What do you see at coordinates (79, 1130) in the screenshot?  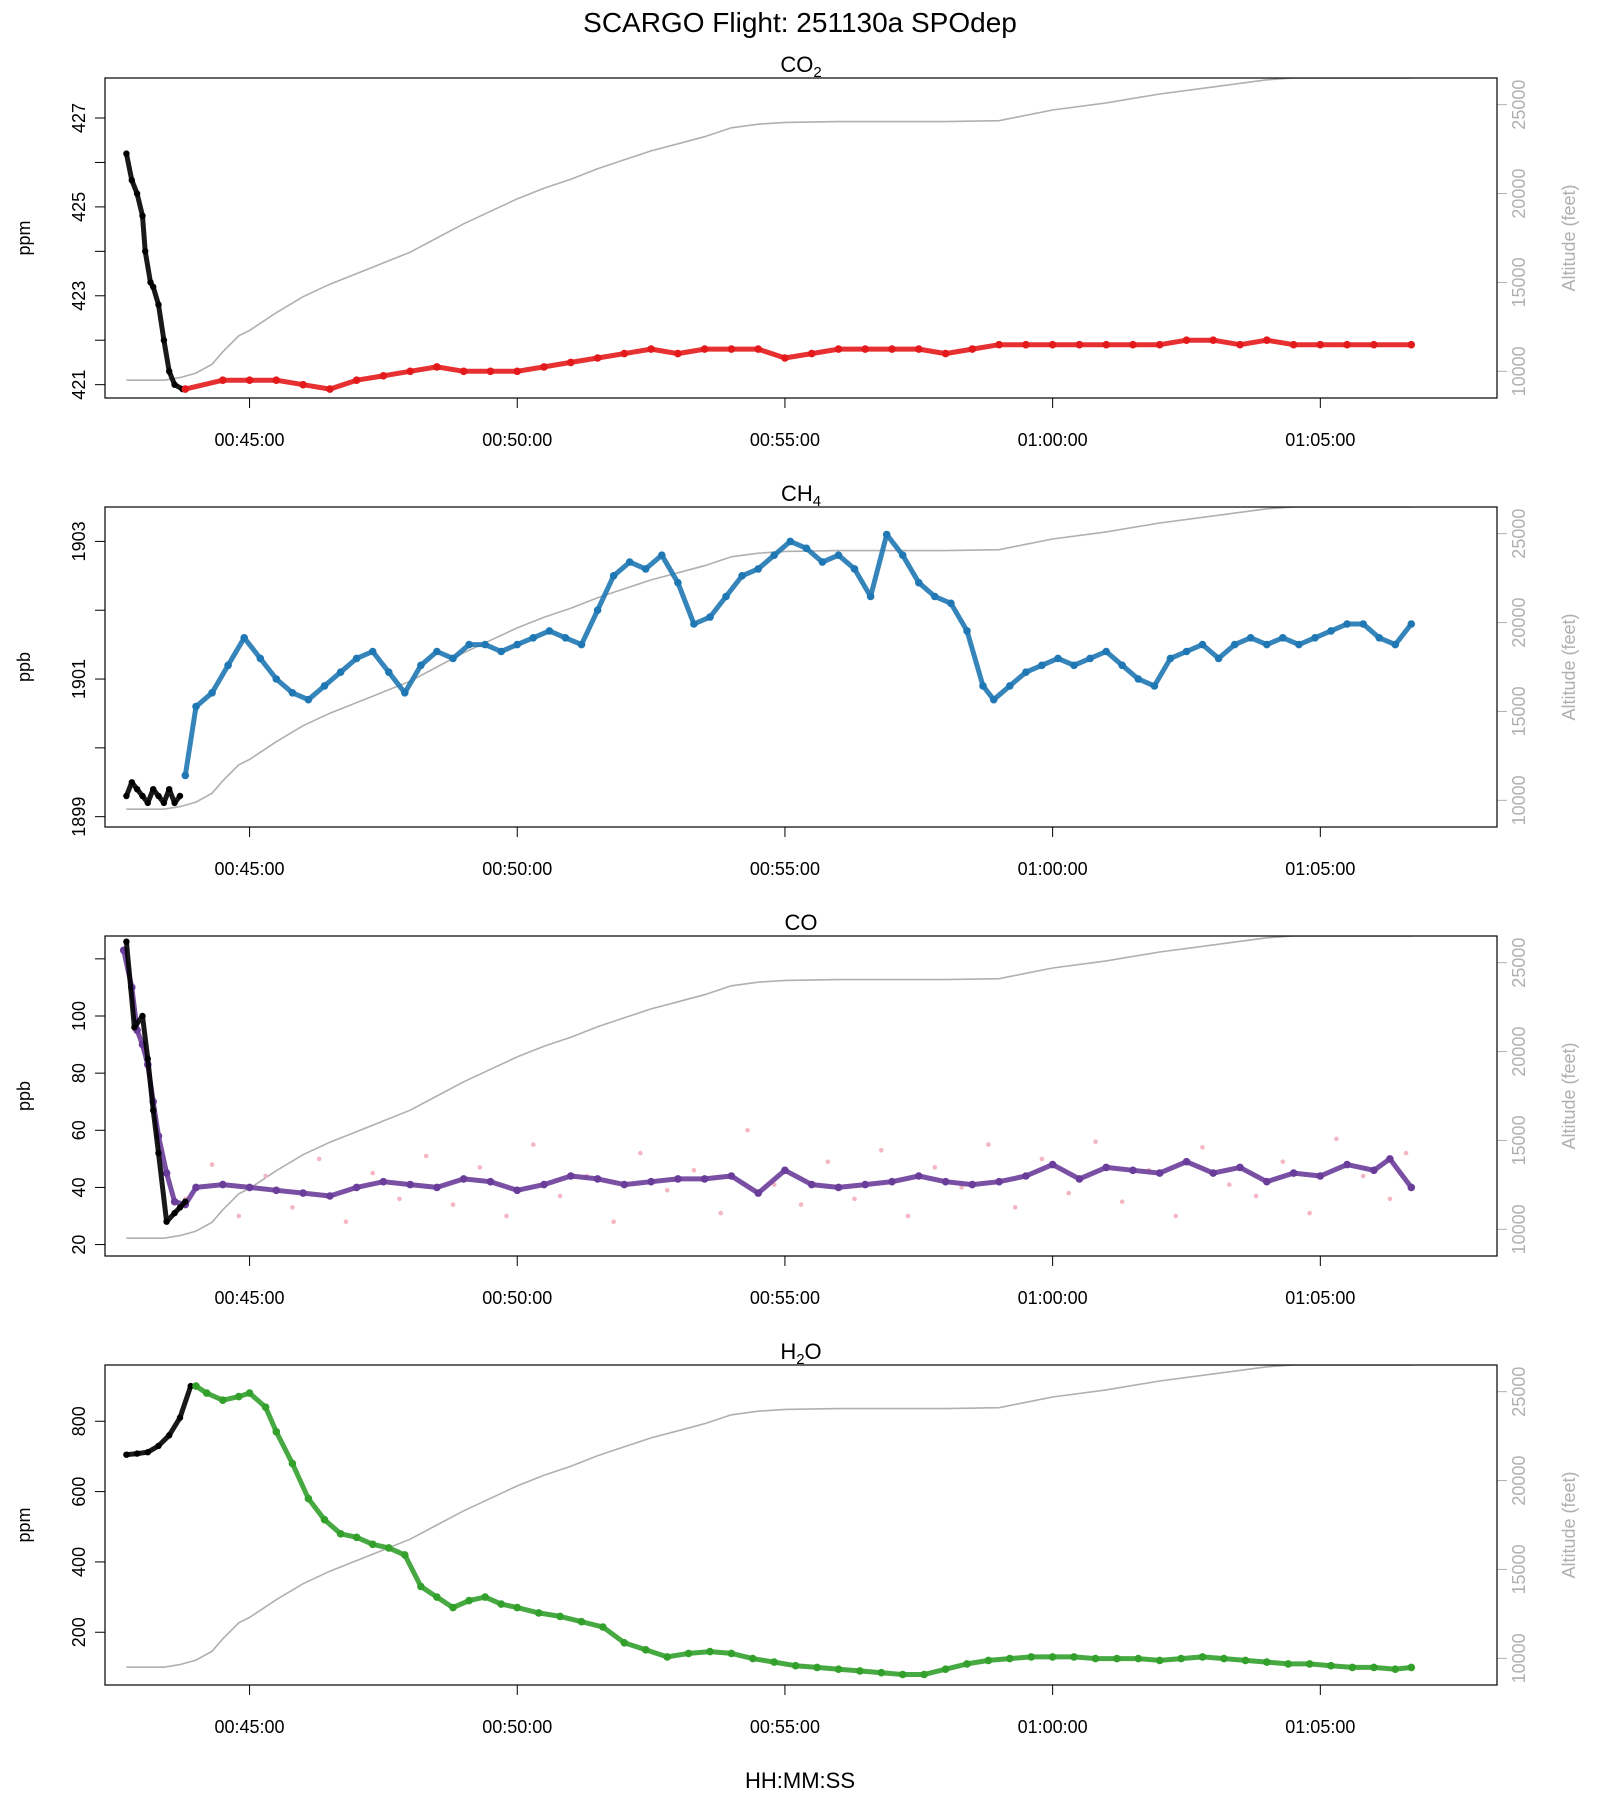 I see `y-tick-label: 60` at bounding box center [79, 1130].